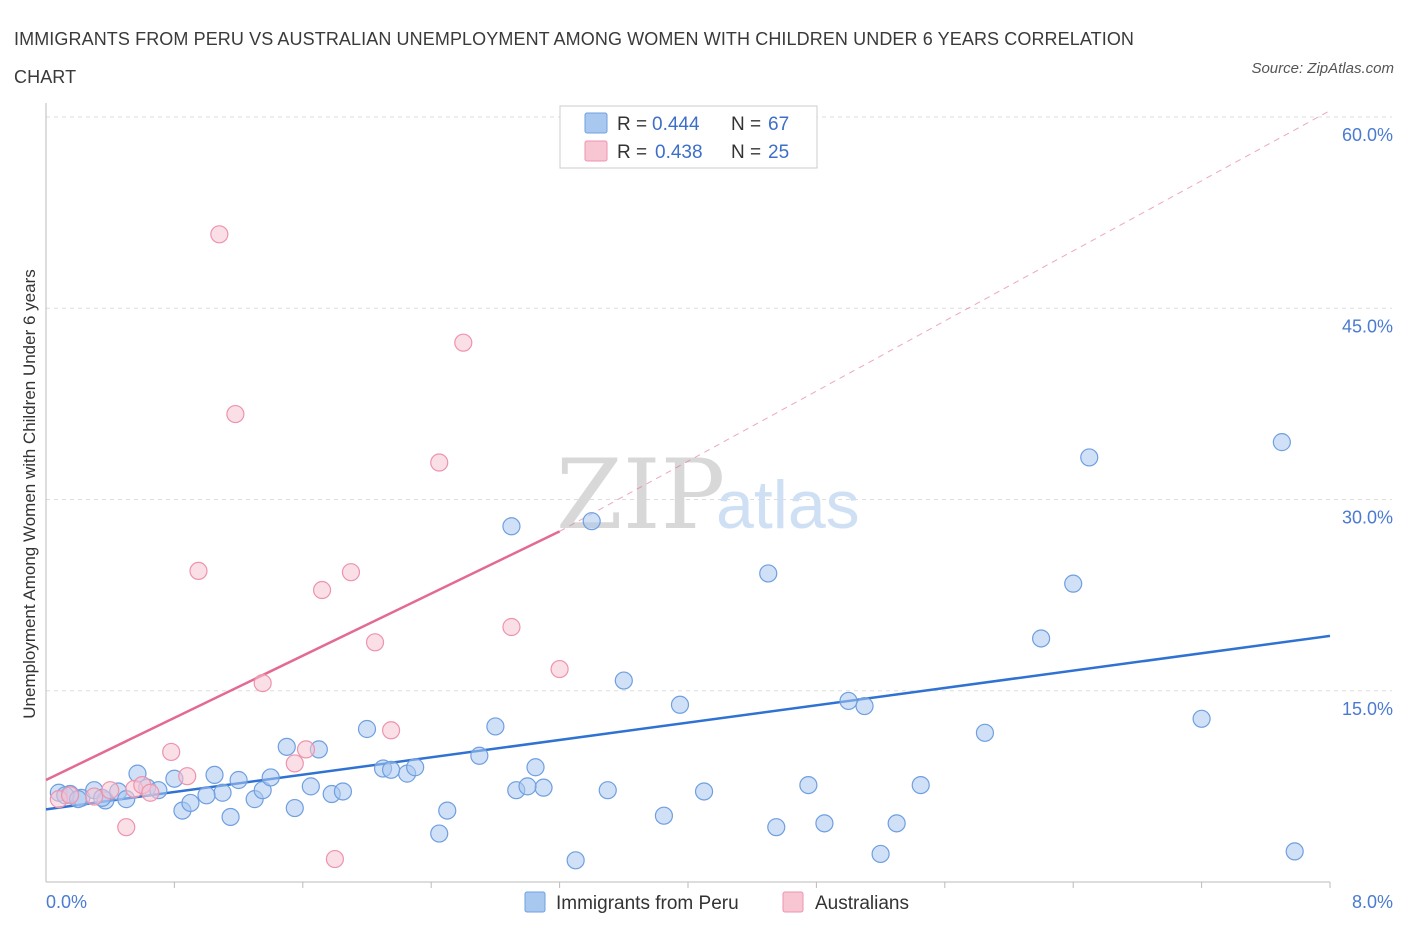 The width and height of the screenshot is (1406, 930). What do you see at coordinates (632, 152) in the screenshot?
I see `legend-r-label-australians: R =` at bounding box center [632, 152].